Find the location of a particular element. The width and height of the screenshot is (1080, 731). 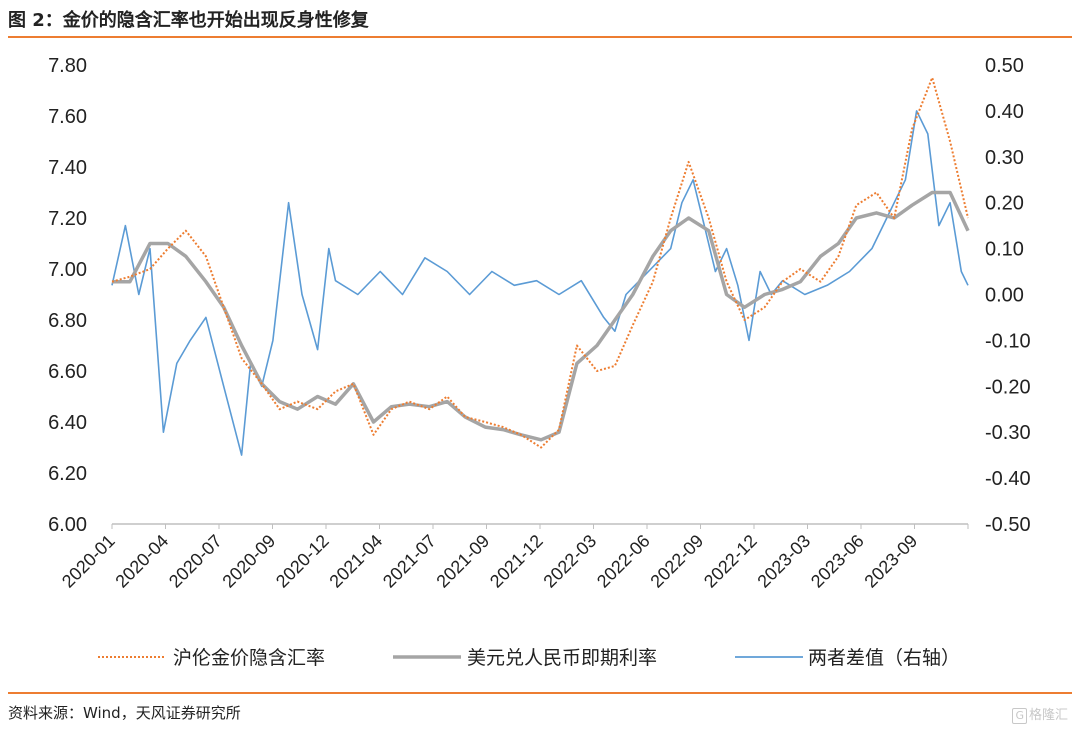

x-tick-label: 2020-01 is located at coordinates (88, 561).